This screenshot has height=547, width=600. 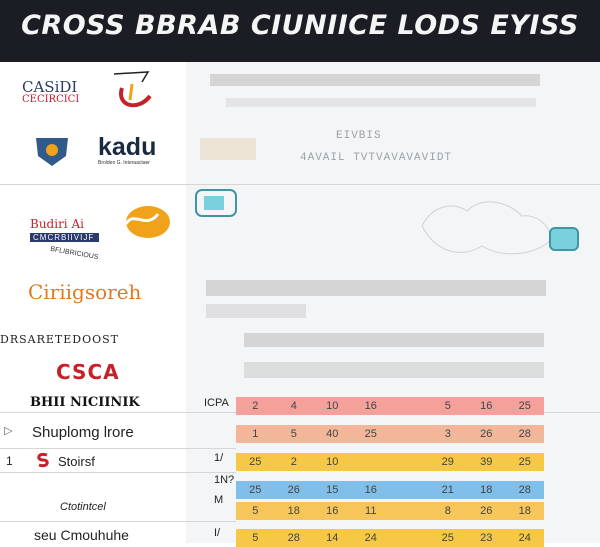 I want to click on table-cell: 15, so click(x=332, y=490).